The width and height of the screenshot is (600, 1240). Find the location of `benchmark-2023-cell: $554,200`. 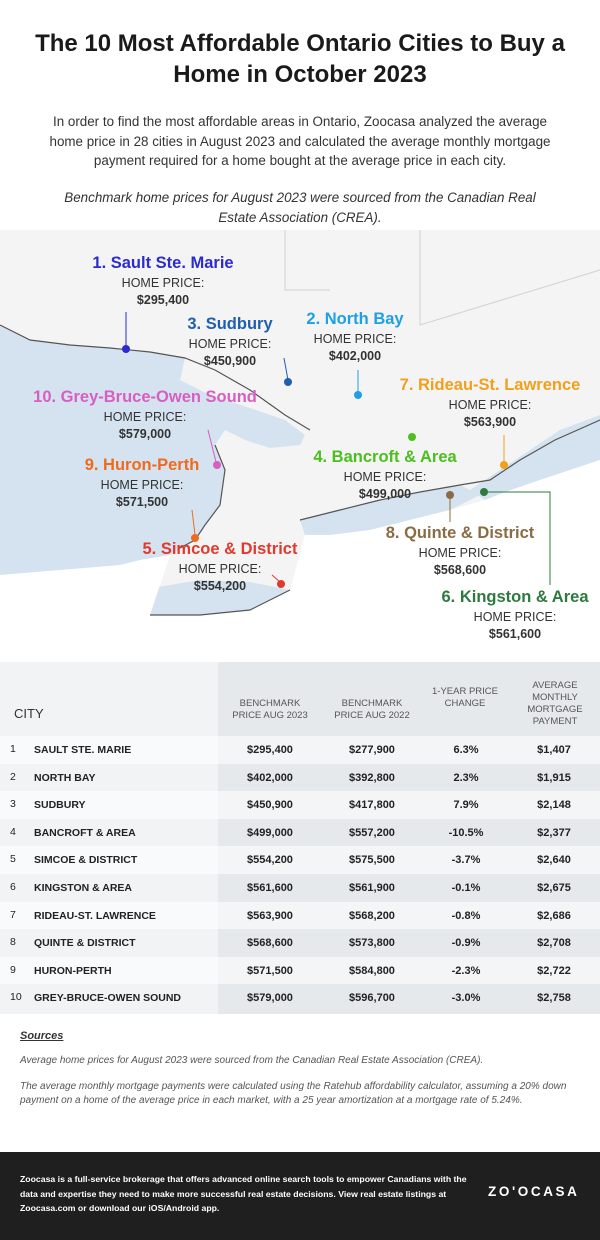

benchmark-2023-cell: $554,200 is located at coordinates (270, 860).